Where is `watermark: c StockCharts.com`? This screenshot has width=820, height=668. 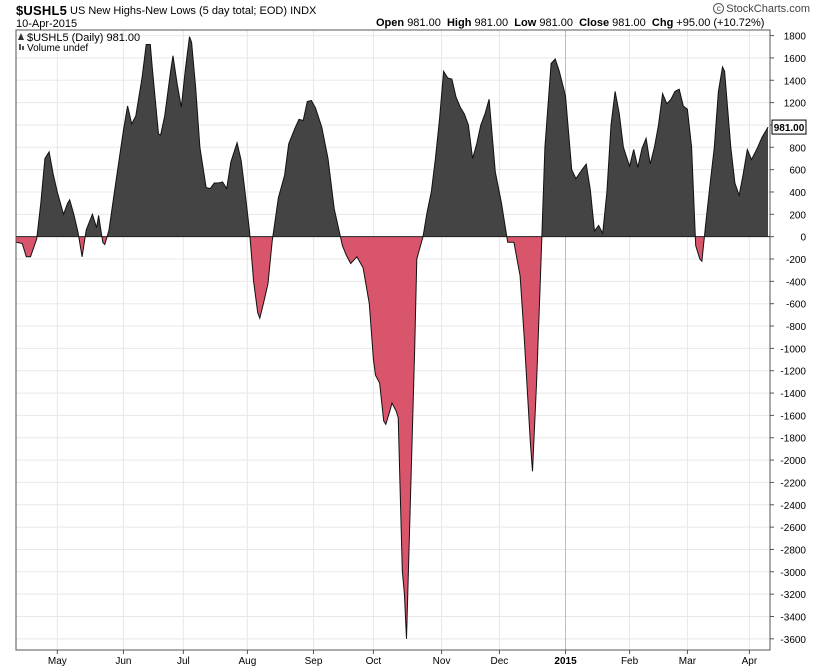 watermark: c StockCharts.com is located at coordinates (761, 9).